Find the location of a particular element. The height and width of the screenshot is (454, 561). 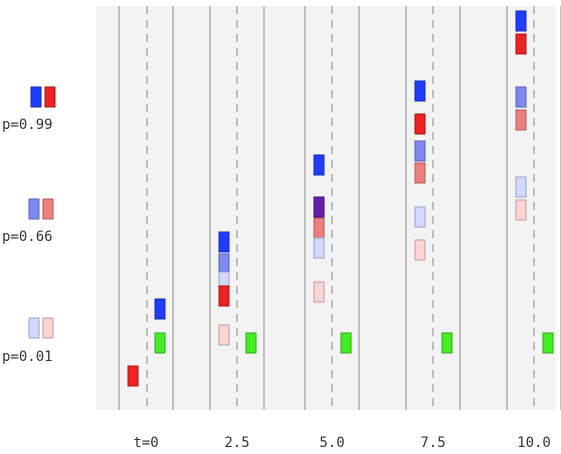

vehicle-blue-099-t5 is located at coordinates (319, 165).